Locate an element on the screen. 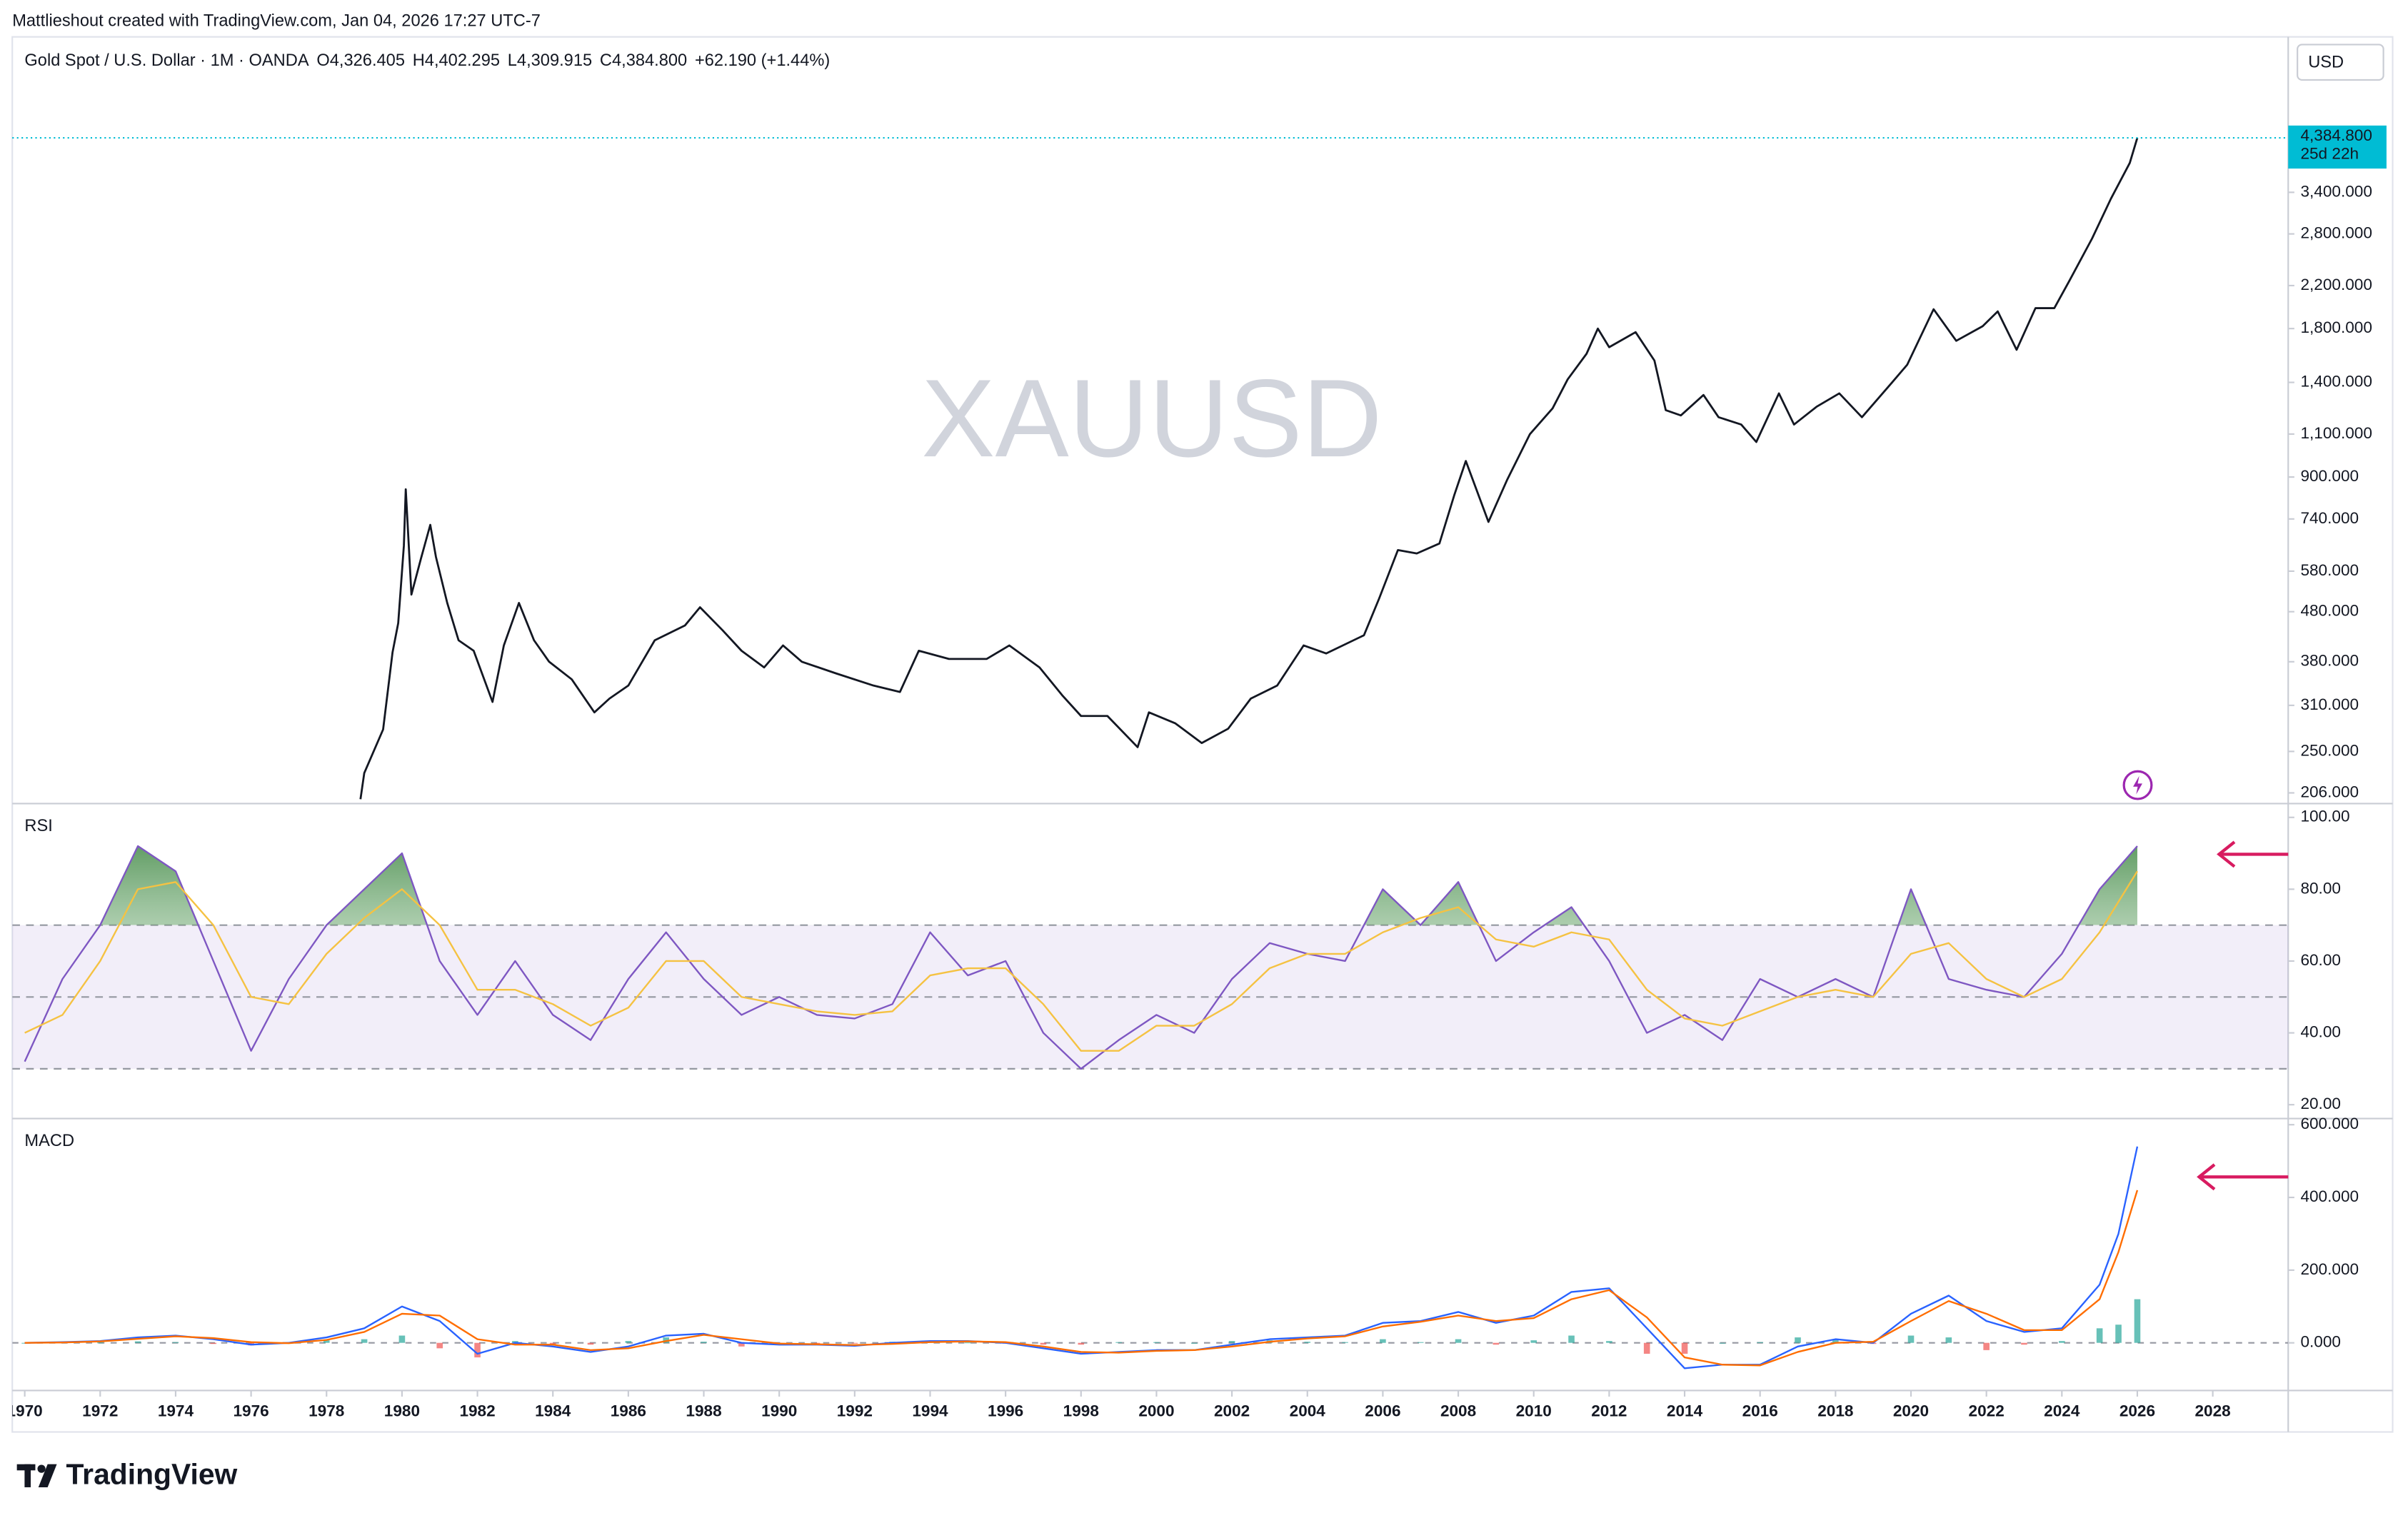 The image size is (2408, 1518). x-tick-label: 1980 is located at coordinates (402, 1410).